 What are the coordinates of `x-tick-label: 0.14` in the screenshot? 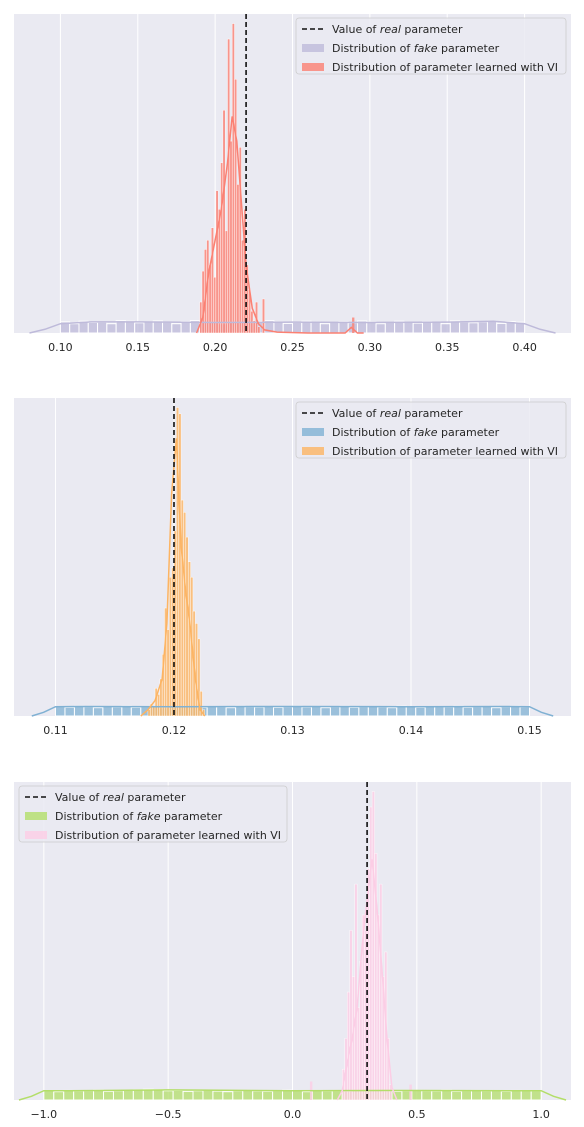 It's located at (411, 730).